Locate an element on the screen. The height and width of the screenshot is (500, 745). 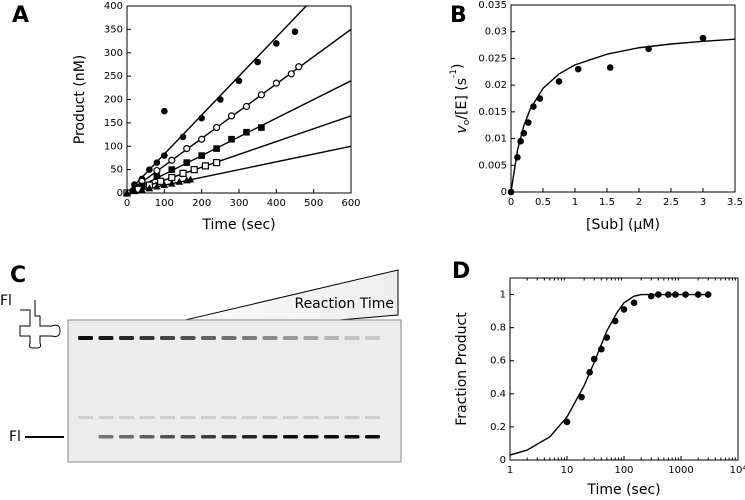
y-label-part: Fraction Product is located at coordinates (462, 369).